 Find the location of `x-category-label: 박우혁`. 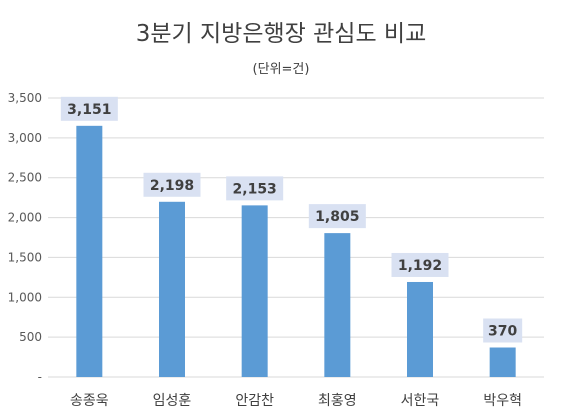

x-category-label: 박우혁 is located at coordinates (502, 401).